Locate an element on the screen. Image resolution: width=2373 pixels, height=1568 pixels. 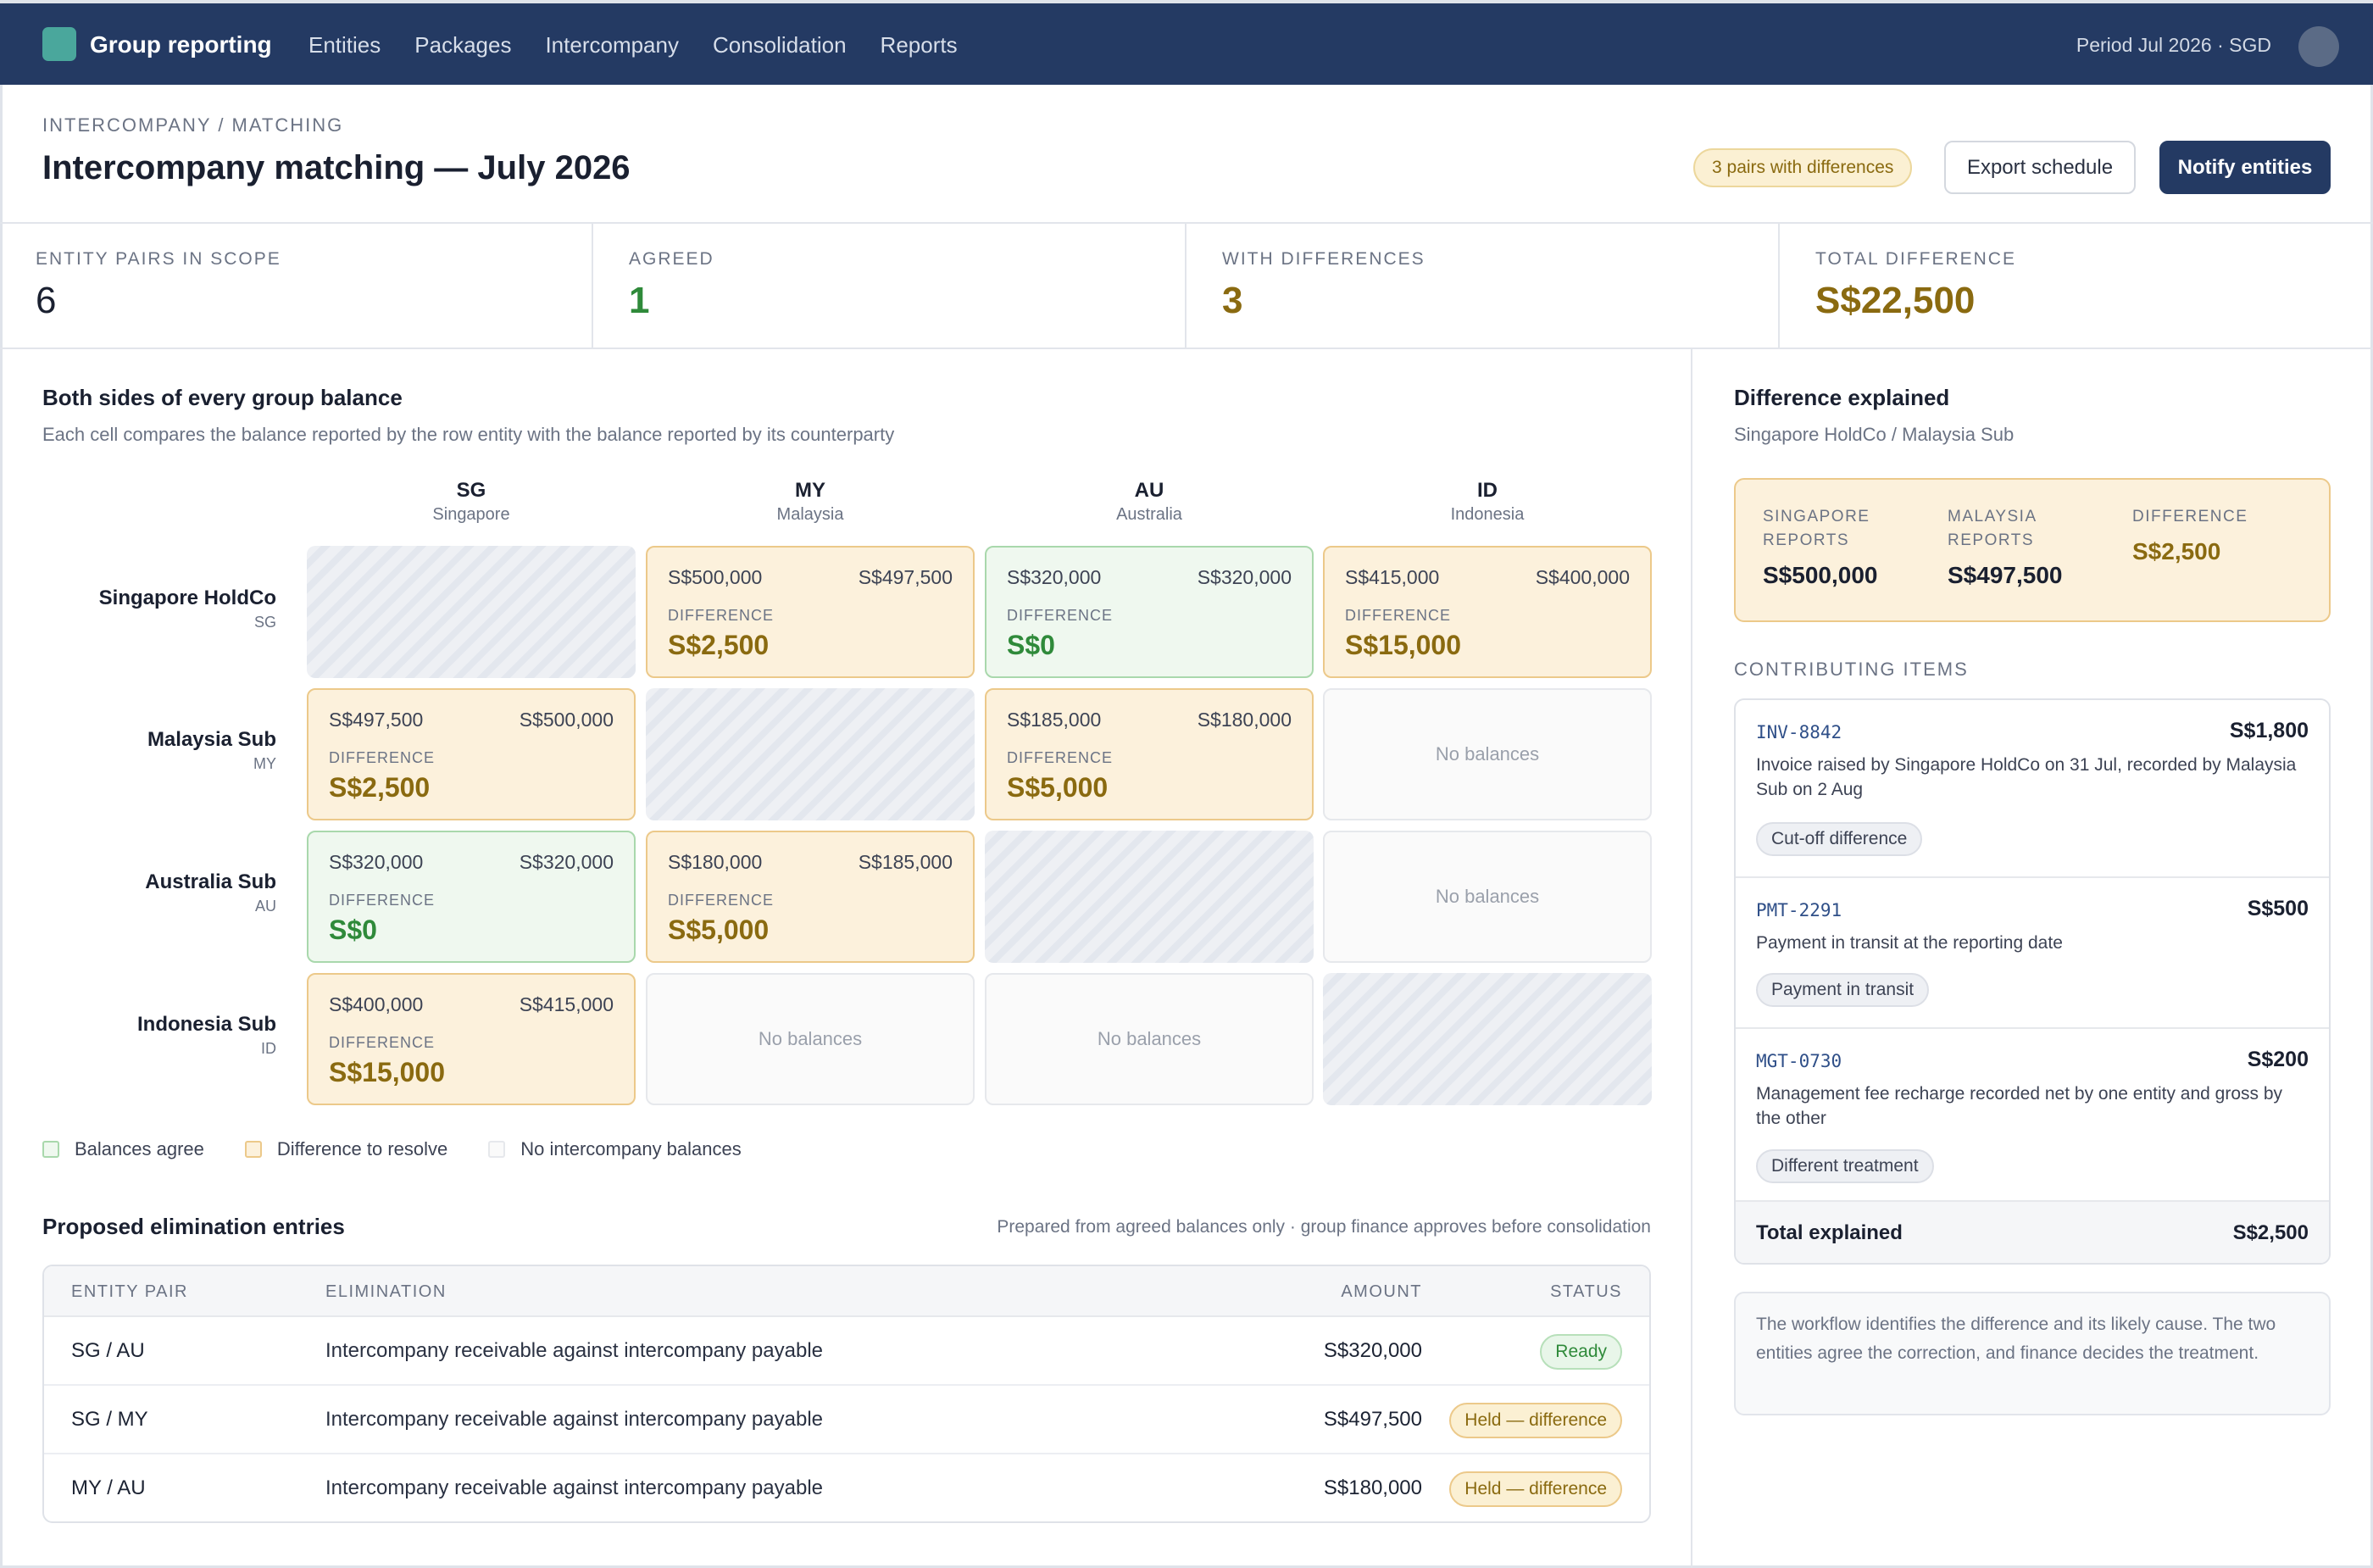
summary-label: MALAYSIA REPORTS is located at coordinates (1993, 528).